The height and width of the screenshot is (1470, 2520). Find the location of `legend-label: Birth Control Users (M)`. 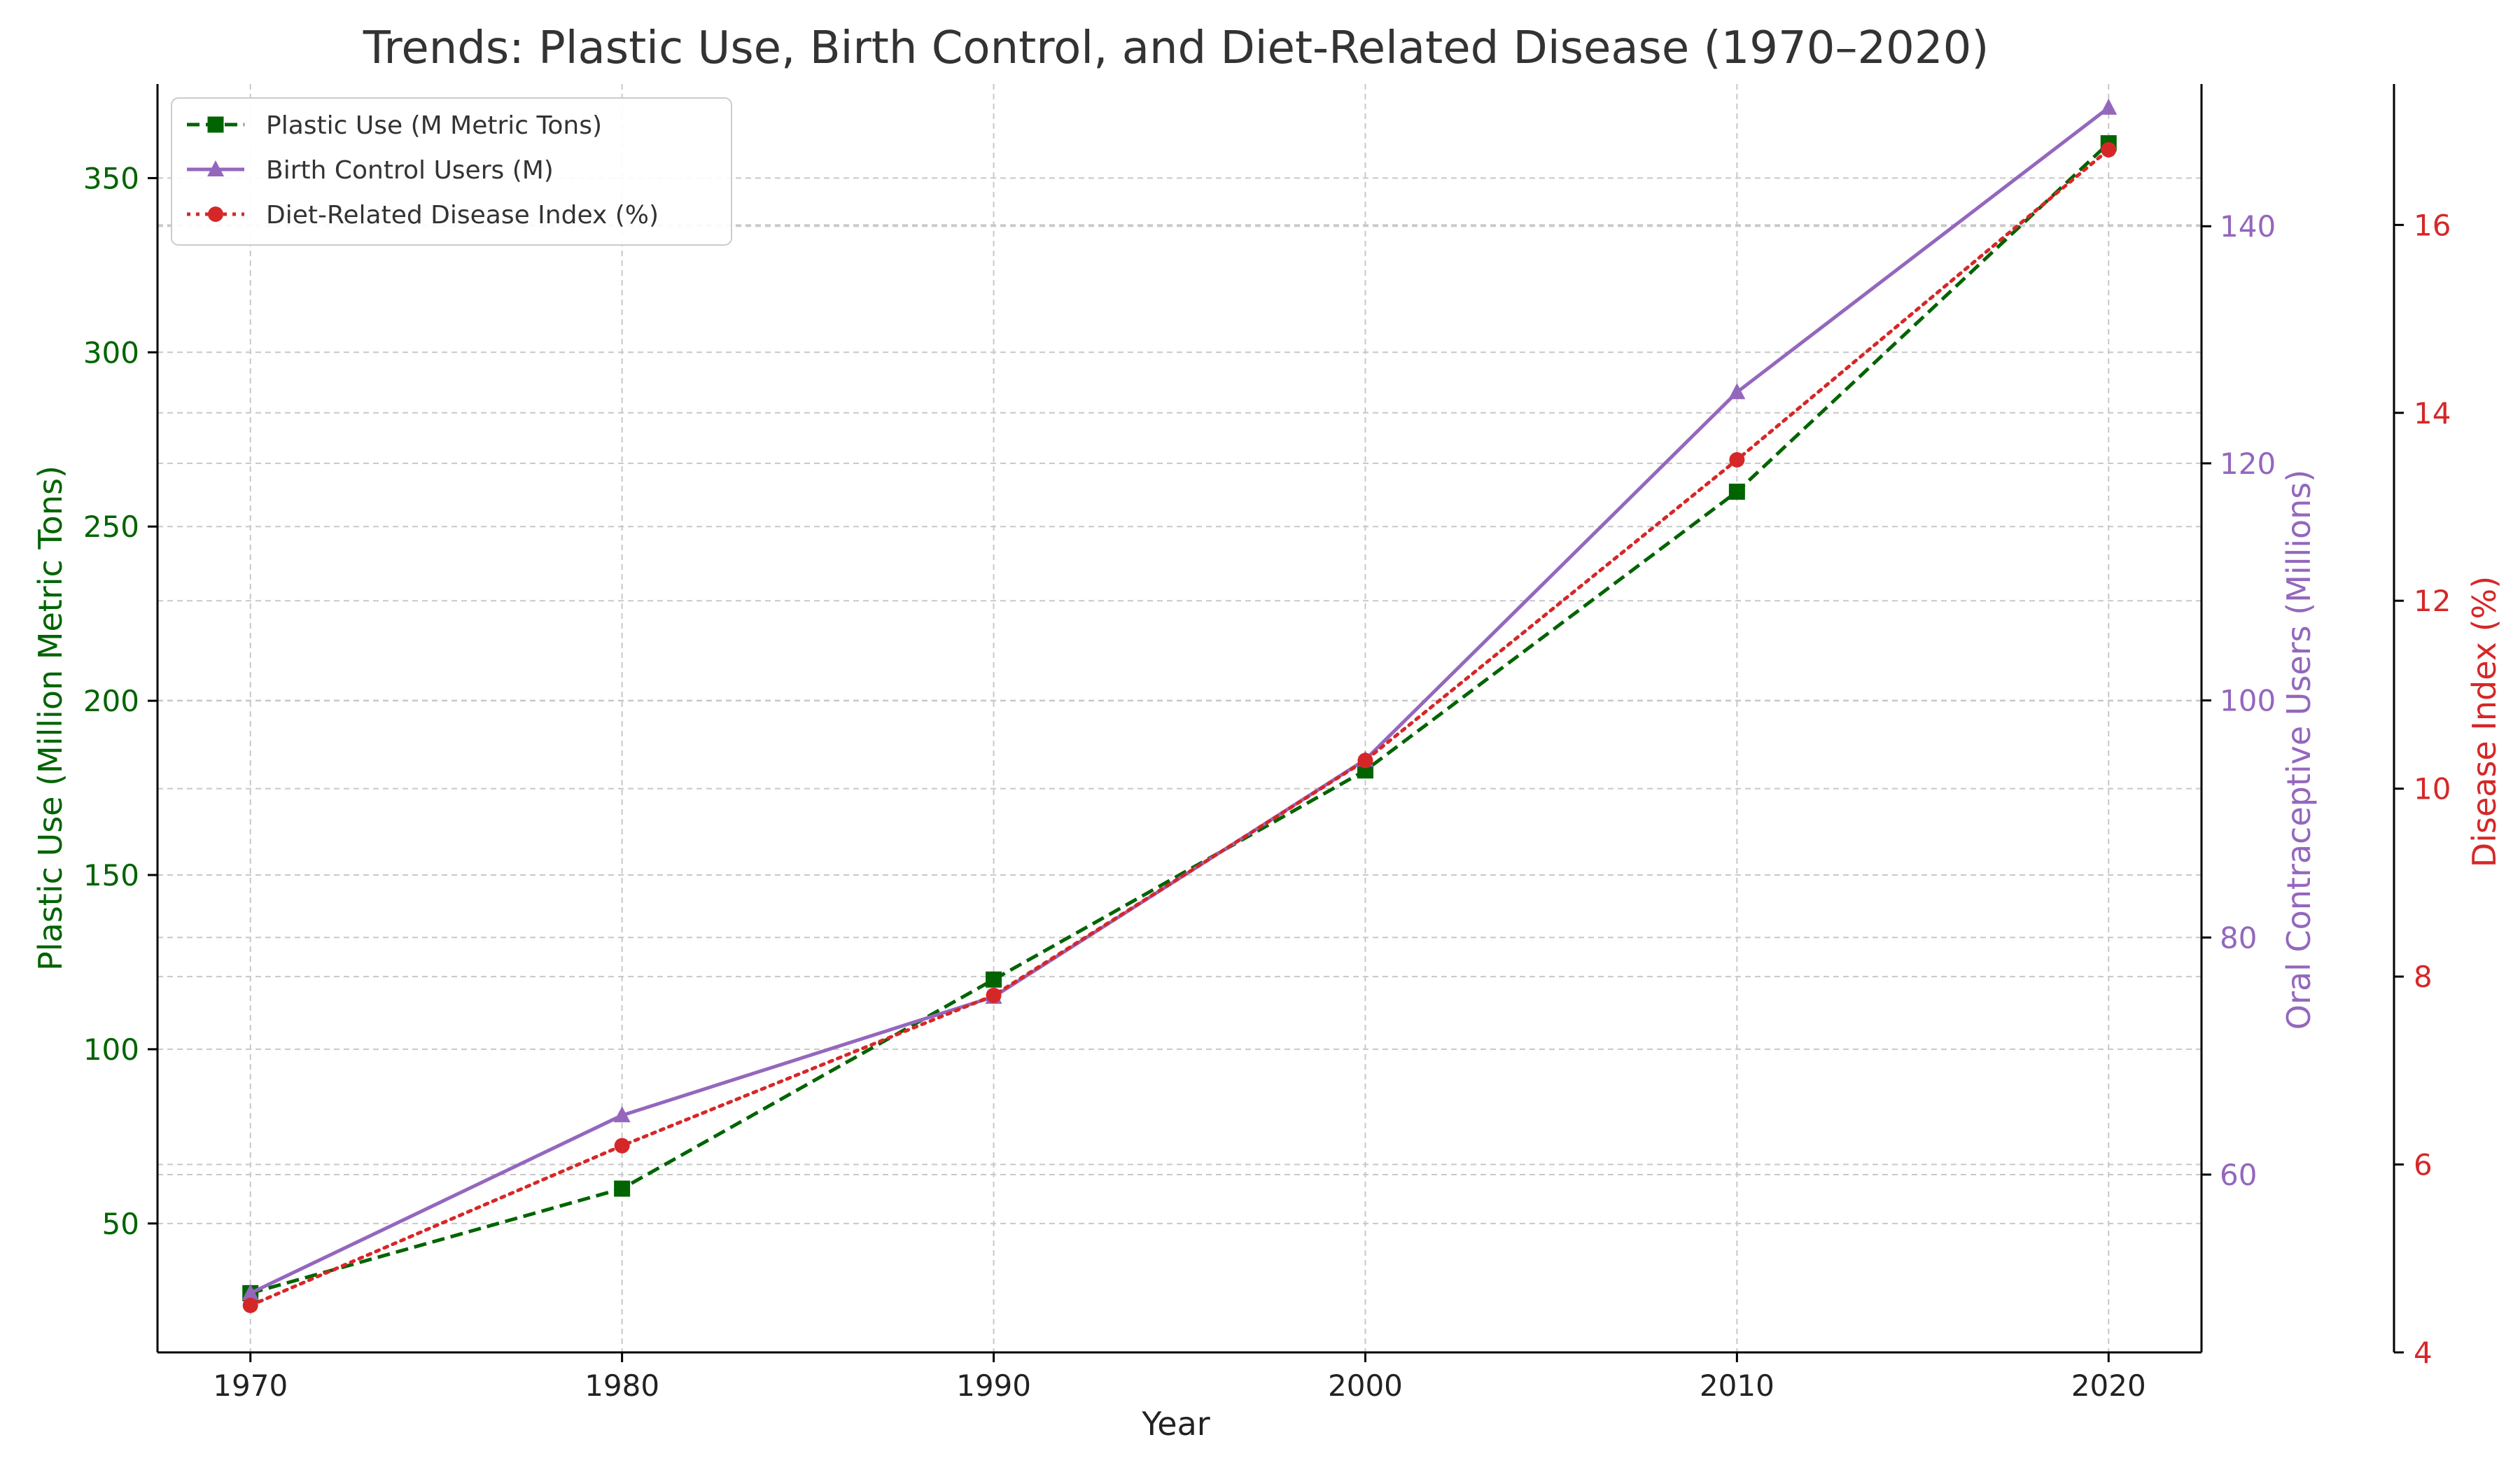

legend-label: Birth Control Users (M) is located at coordinates (410, 170).